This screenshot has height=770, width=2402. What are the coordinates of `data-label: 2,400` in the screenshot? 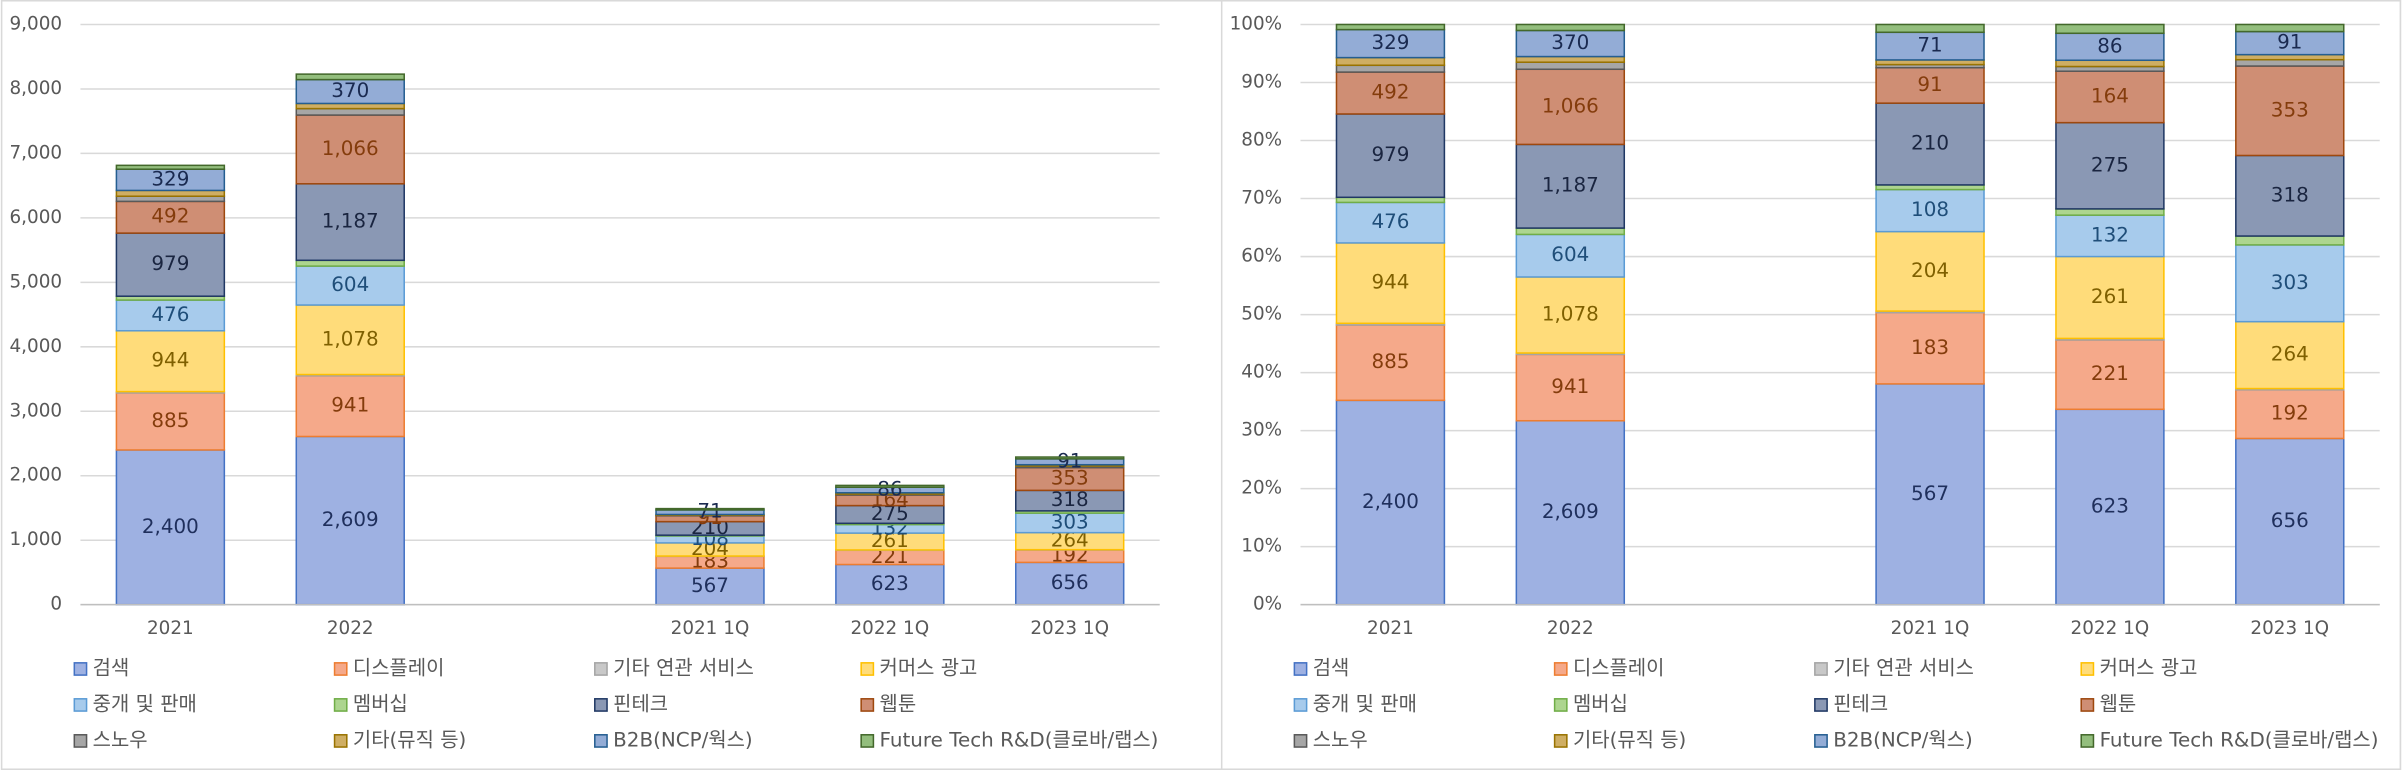 It's located at (170, 526).